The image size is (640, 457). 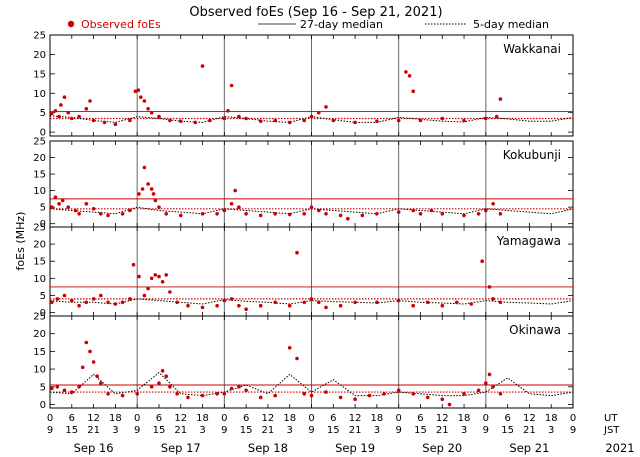 I want to click on ut-tick-label: 18, so click(x=289, y=418).